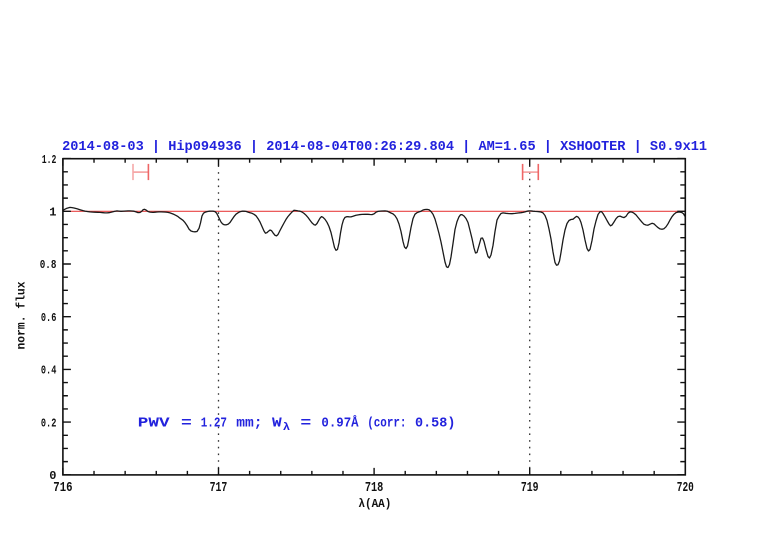  I want to click on svg-text: PWV, so click(154, 423).